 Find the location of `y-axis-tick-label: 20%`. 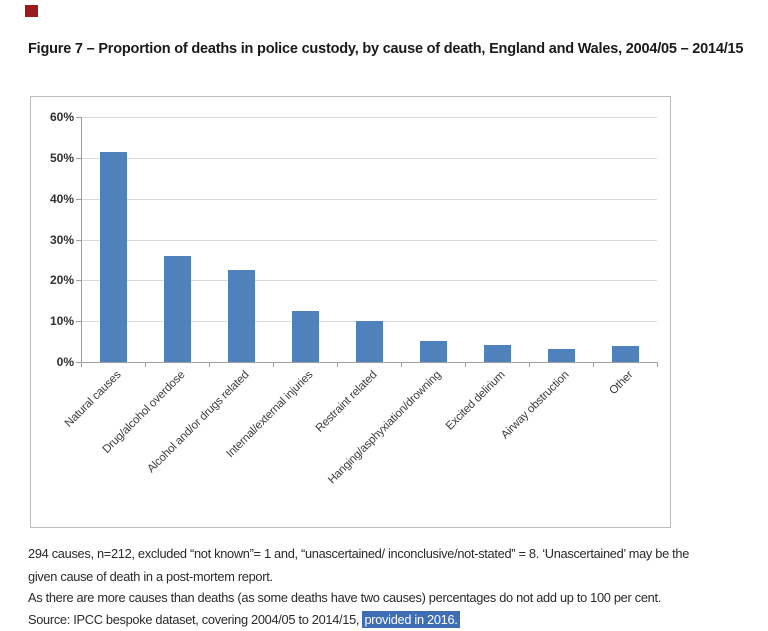

y-axis-tick-label: 20% is located at coordinates (61, 280).